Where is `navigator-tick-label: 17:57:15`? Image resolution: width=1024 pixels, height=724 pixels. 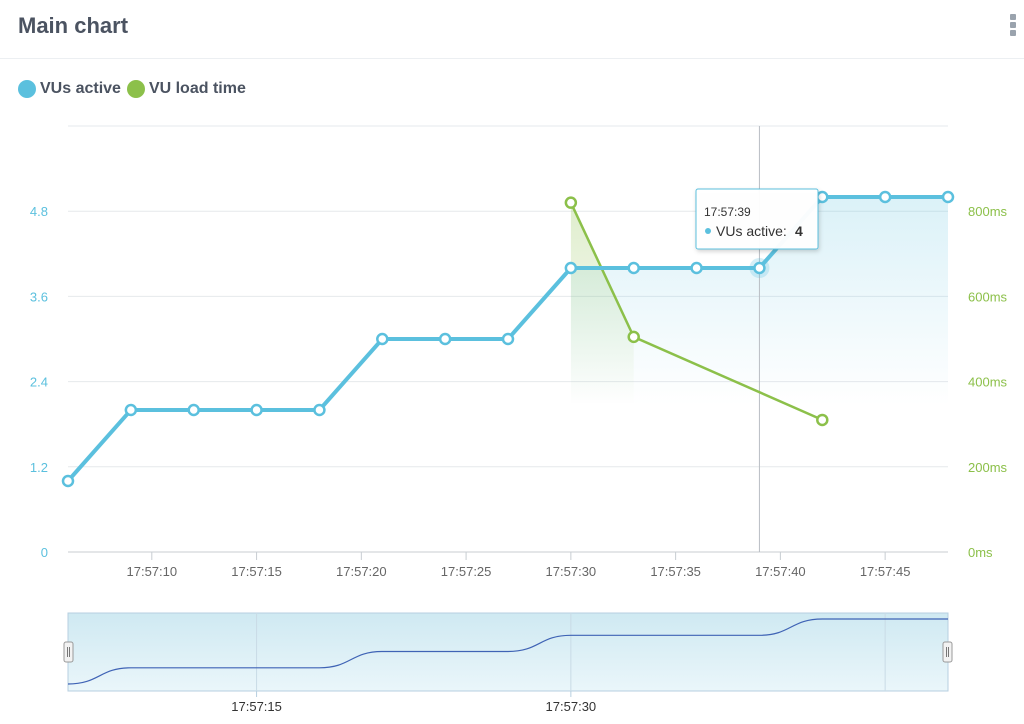 navigator-tick-label: 17:57:15 is located at coordinates (256, 706).